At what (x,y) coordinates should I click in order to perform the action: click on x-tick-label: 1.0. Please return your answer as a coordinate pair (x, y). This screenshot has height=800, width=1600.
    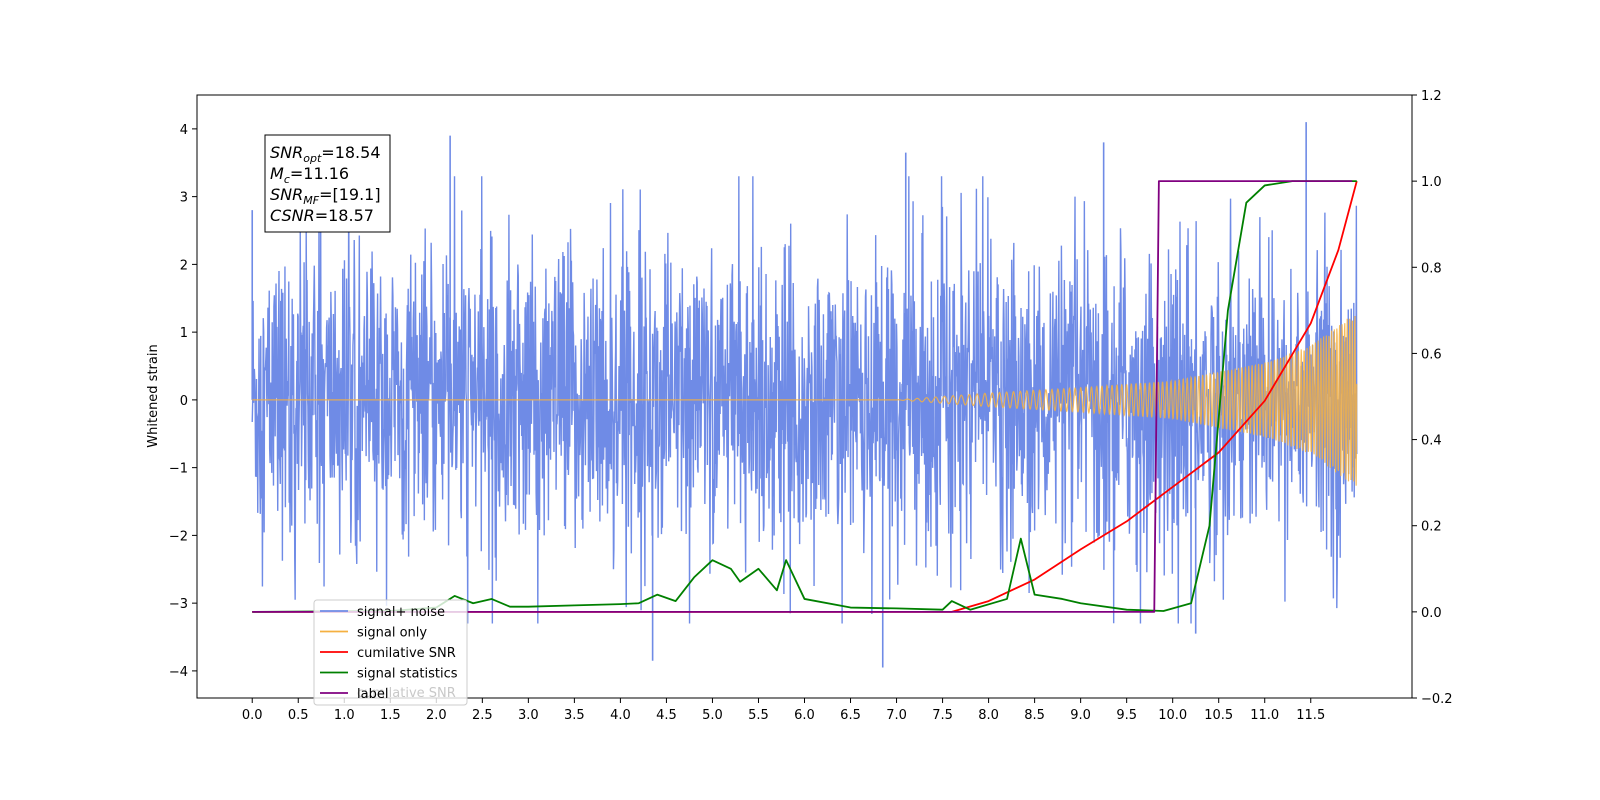
    Looking at the image, I should click on (344, 715).